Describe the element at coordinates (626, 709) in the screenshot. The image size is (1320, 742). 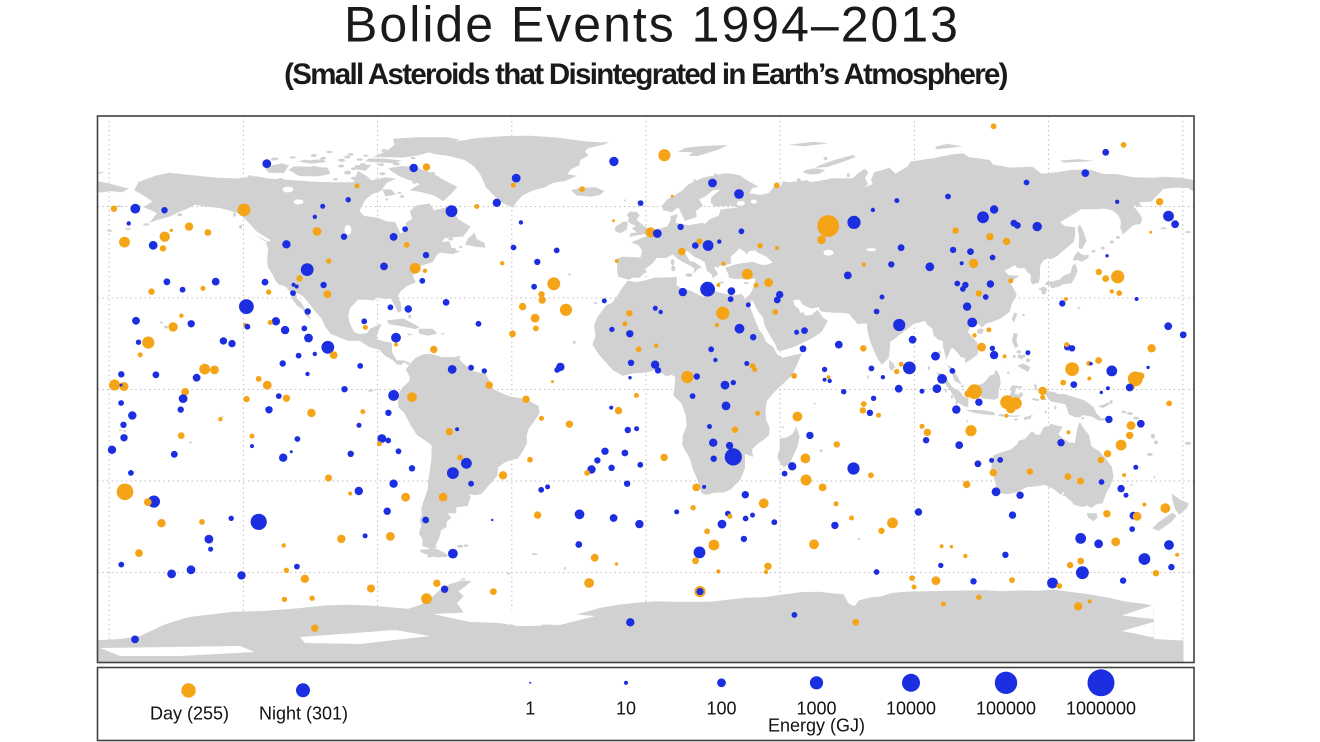
I see `svg-text: 10` at that location.